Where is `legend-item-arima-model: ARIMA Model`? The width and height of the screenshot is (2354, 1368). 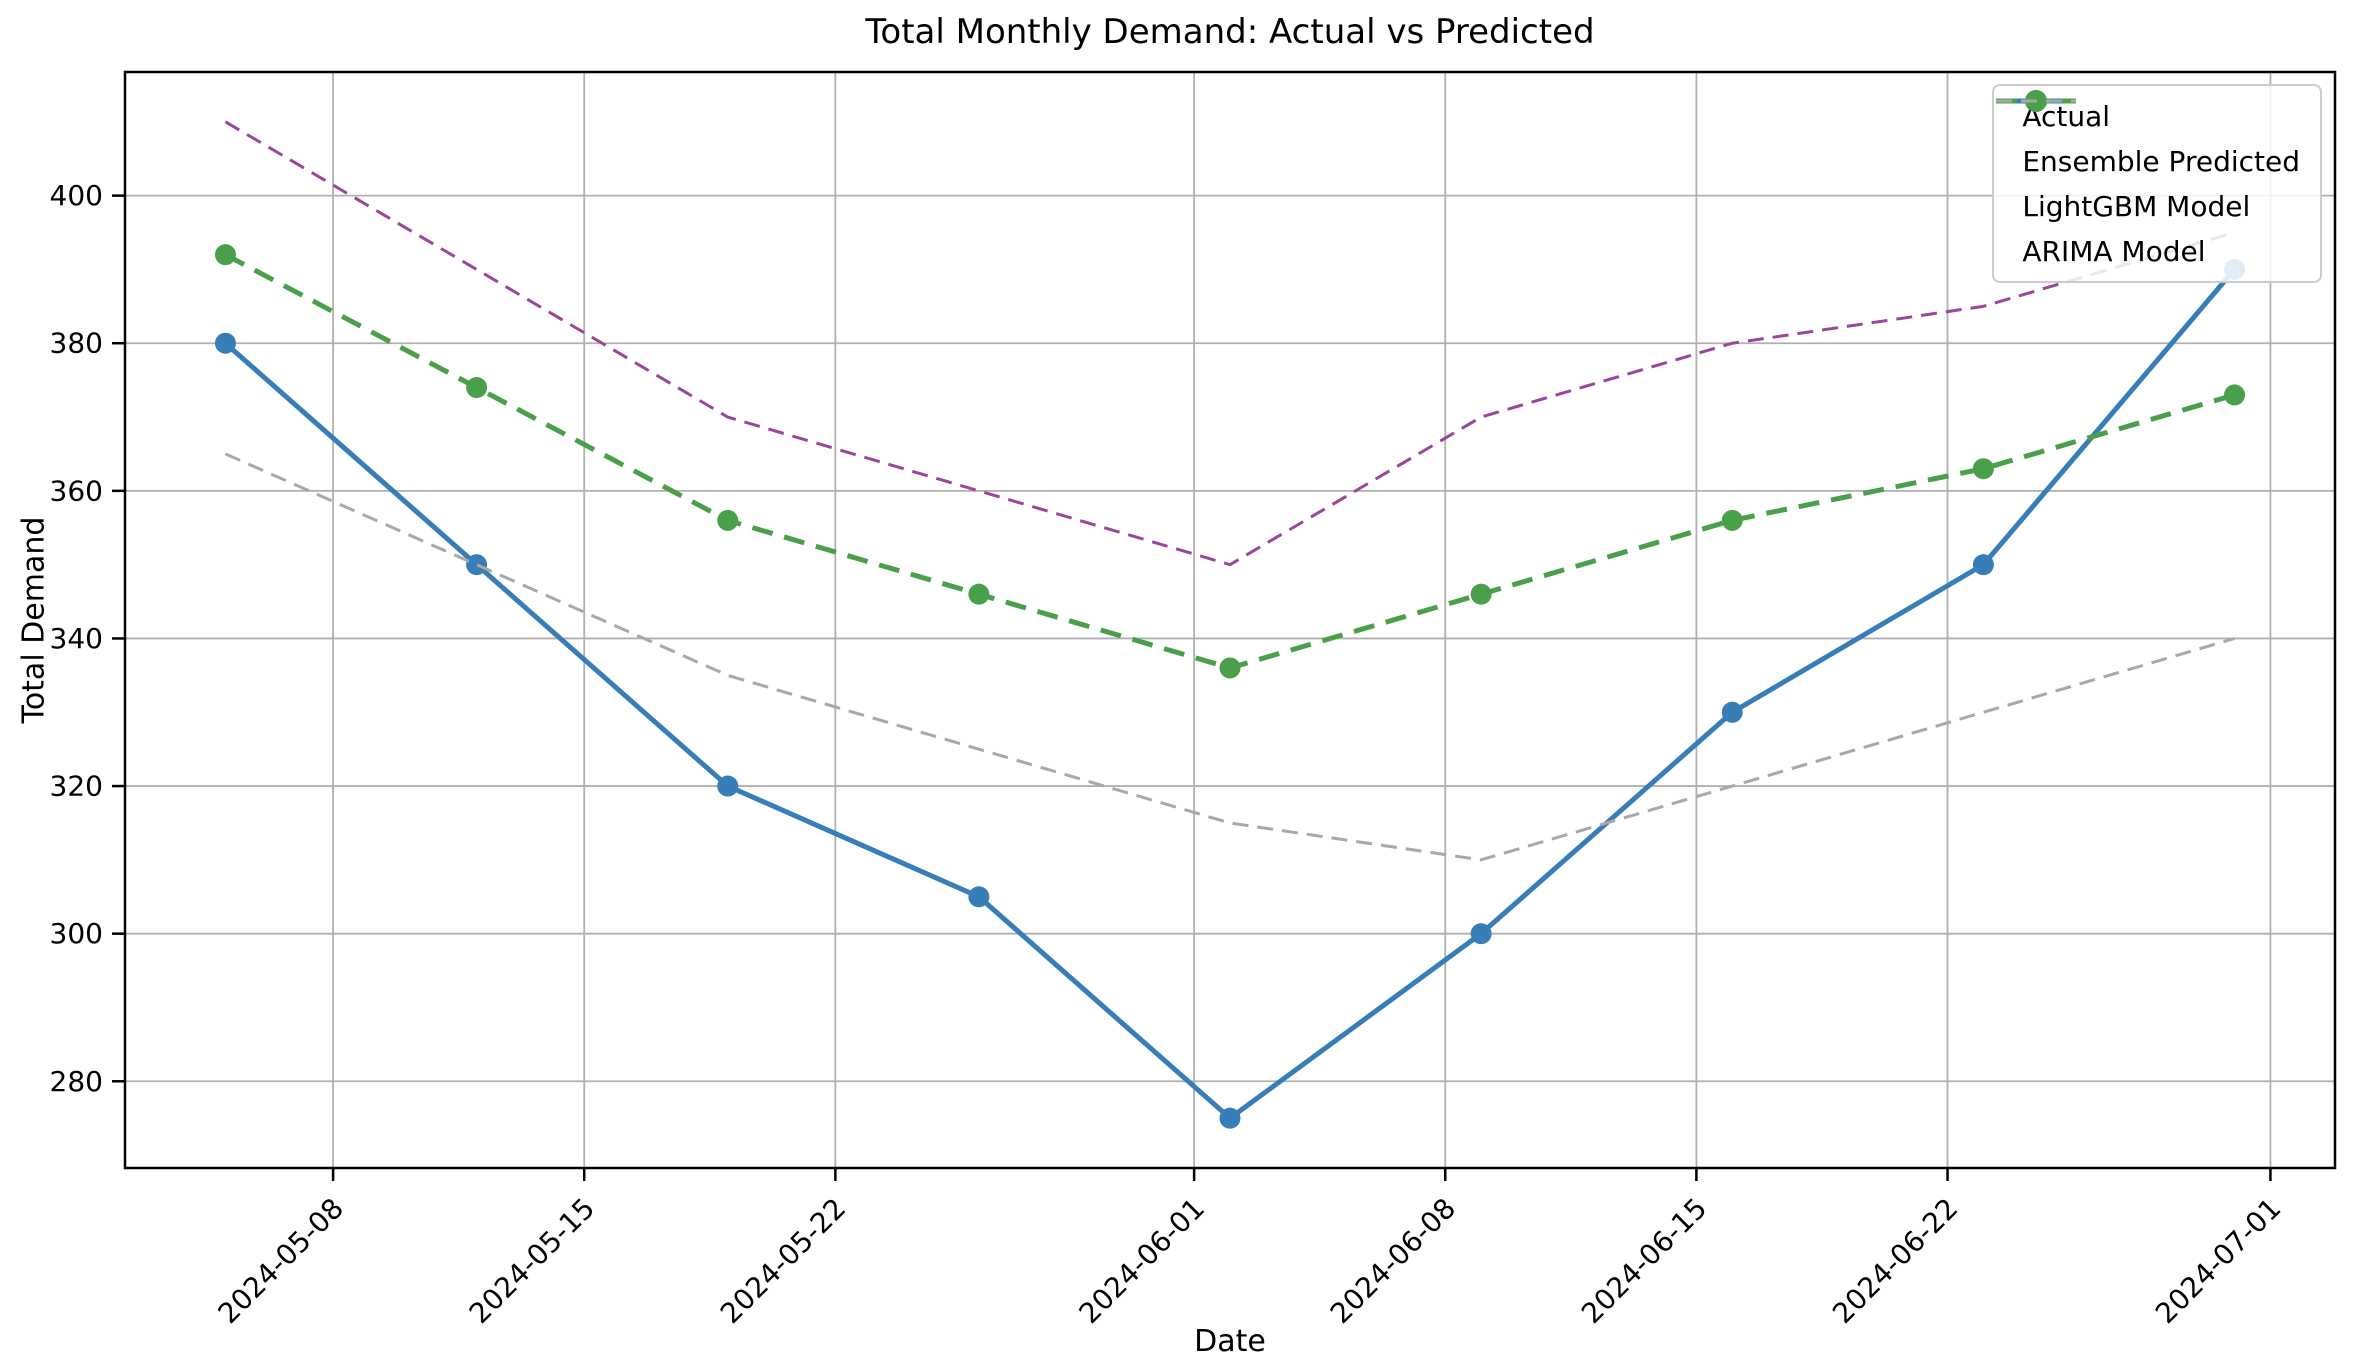 legend-item-arima-model: ARIMA Model is located at coordinates (2148, 185).